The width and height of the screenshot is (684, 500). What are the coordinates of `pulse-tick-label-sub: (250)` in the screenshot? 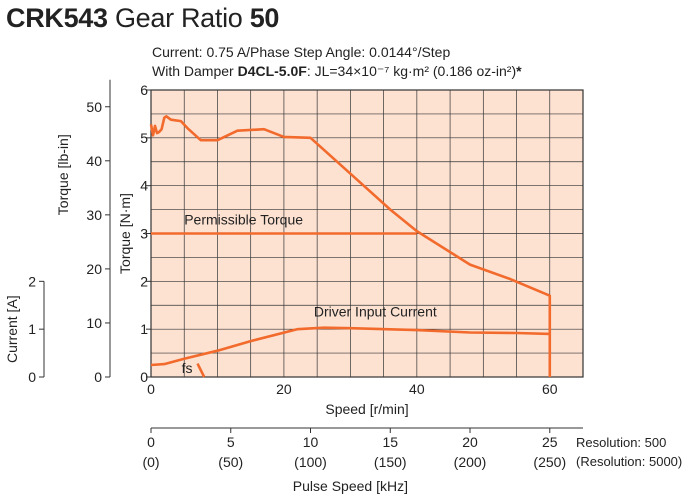 It's located at (549, 462).